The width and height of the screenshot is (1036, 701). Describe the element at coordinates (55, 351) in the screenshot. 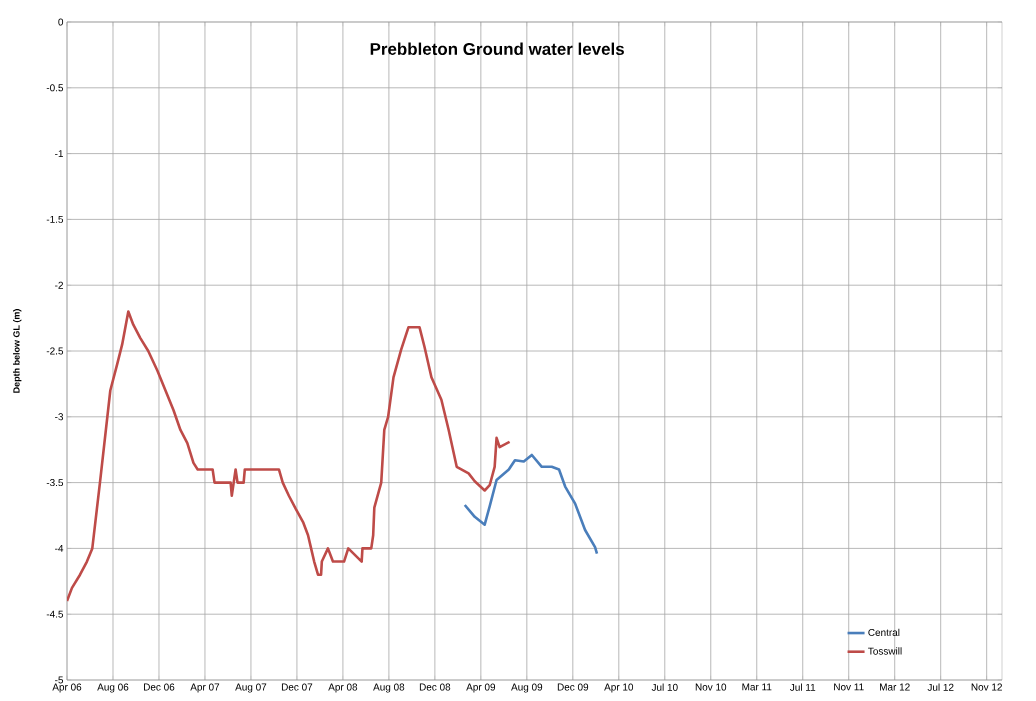

I see `y-tick-label: -2.5` at that location.